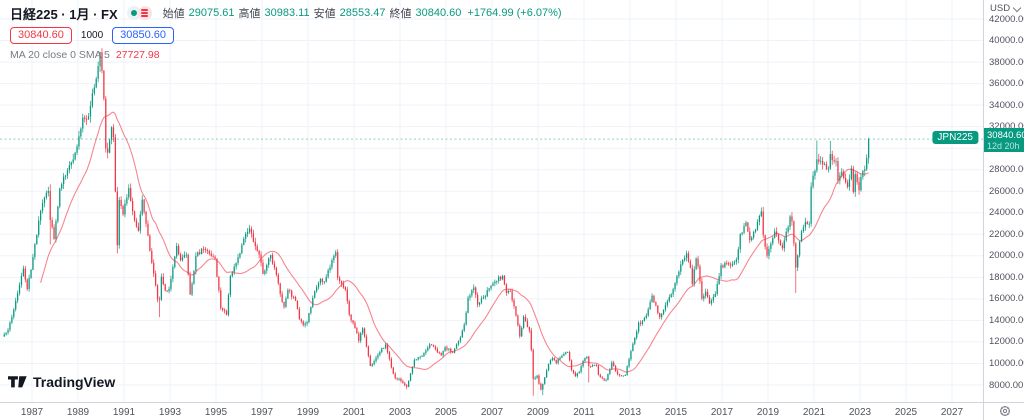 This screenshot has height=420, width=1024. Describe the element at coordinates (1006, 8) in the screenshot. I see `currency-selector: USD` at that location.